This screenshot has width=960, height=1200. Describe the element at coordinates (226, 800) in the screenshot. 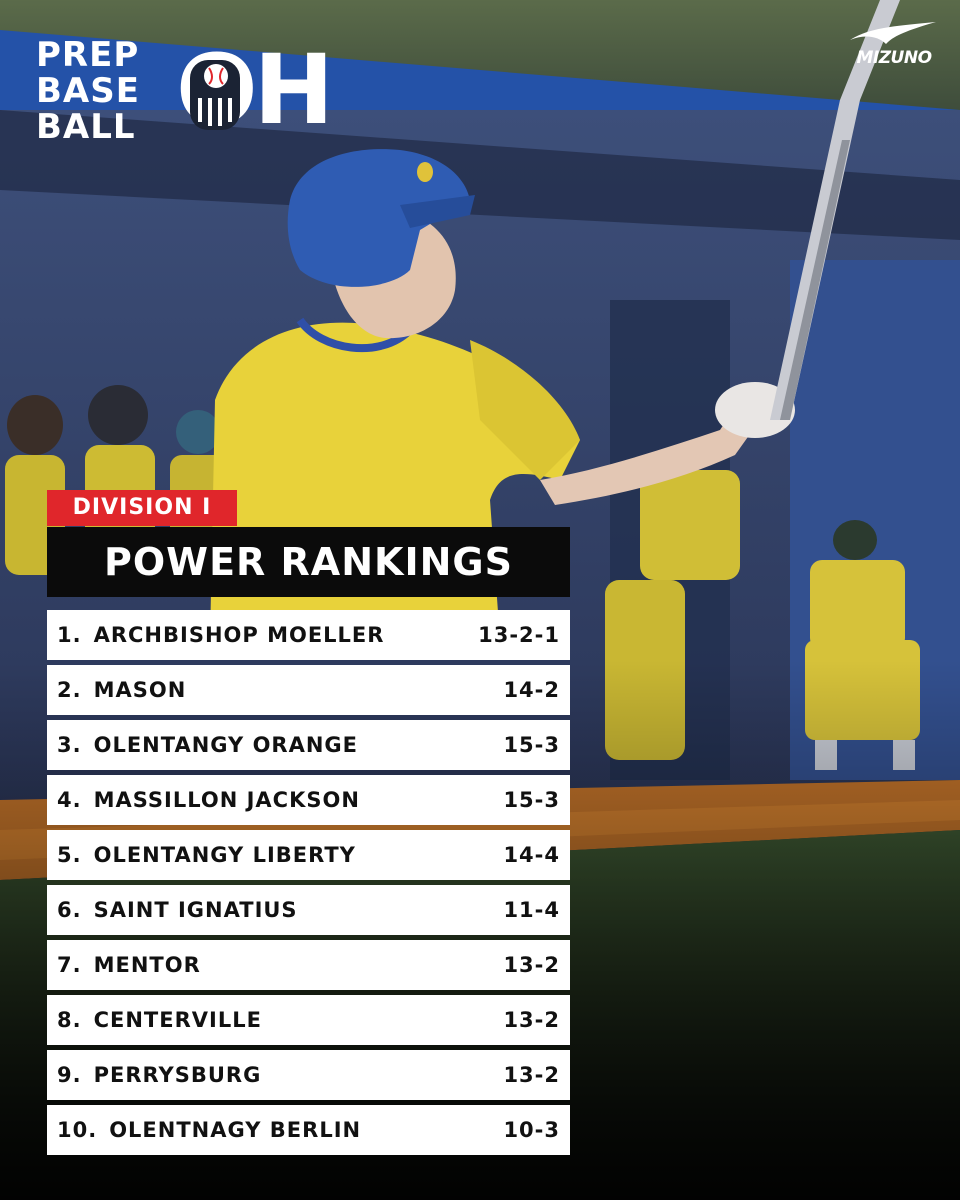

I see `team-name: MASSILLON JACKSON` at that location.